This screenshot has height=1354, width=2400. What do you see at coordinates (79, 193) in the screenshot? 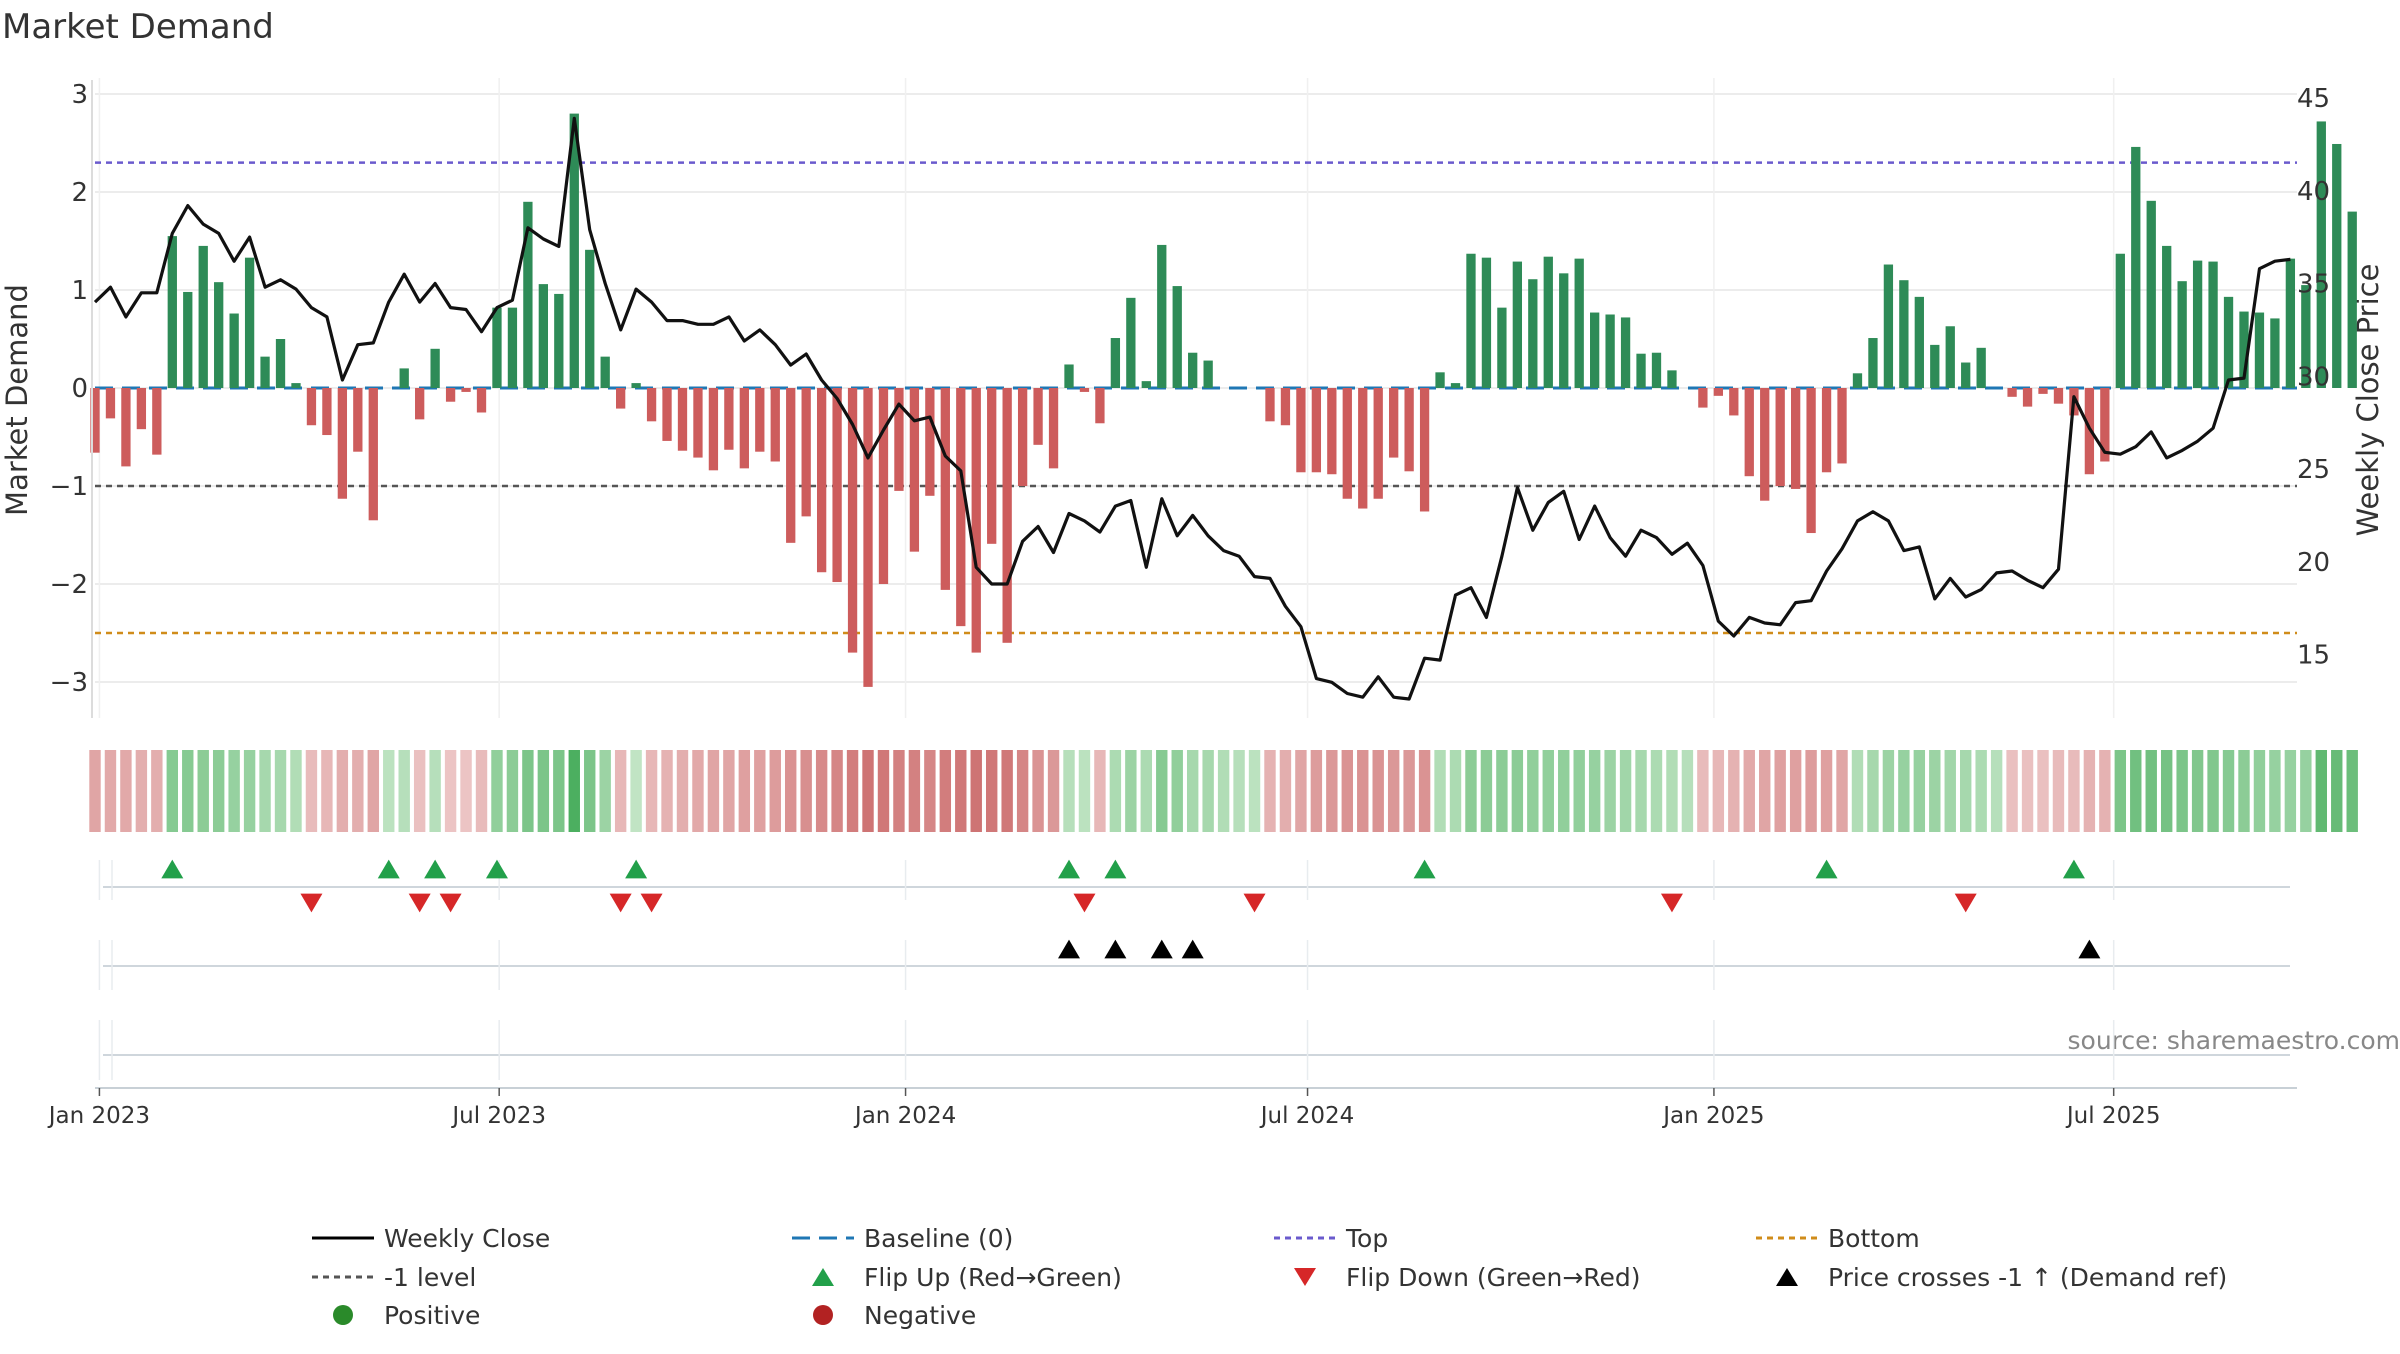
I see `y-tick-label: 2` at bounding box center [79, 193].